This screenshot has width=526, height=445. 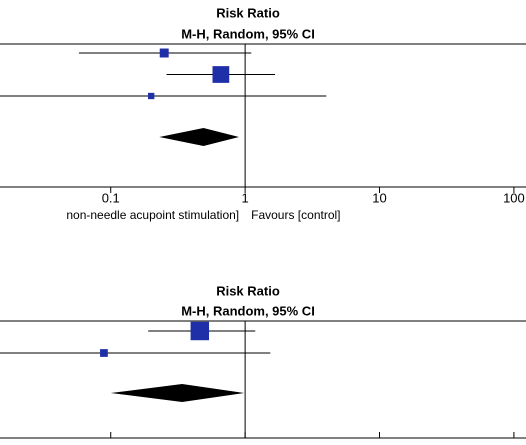 What do you see at coordinates (245, 197) in the screenshot?
I see `x-tick-label: 1` at bounding box center [245, 197].